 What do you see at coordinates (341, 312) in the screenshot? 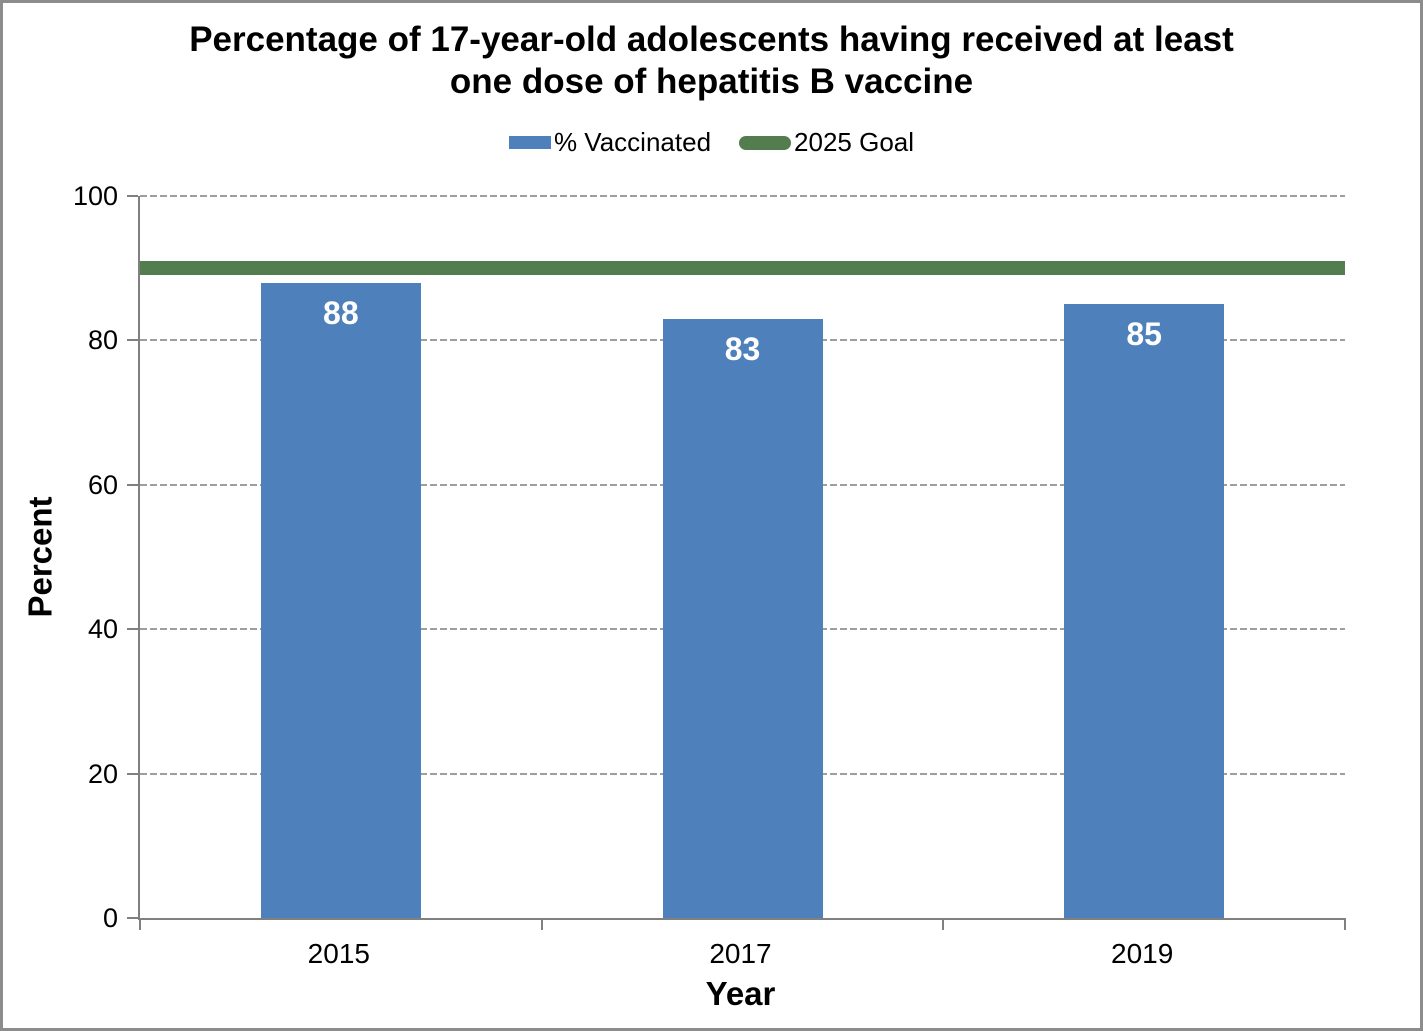
I see `bar-value-label: 88` at bounding box center [341, 312].